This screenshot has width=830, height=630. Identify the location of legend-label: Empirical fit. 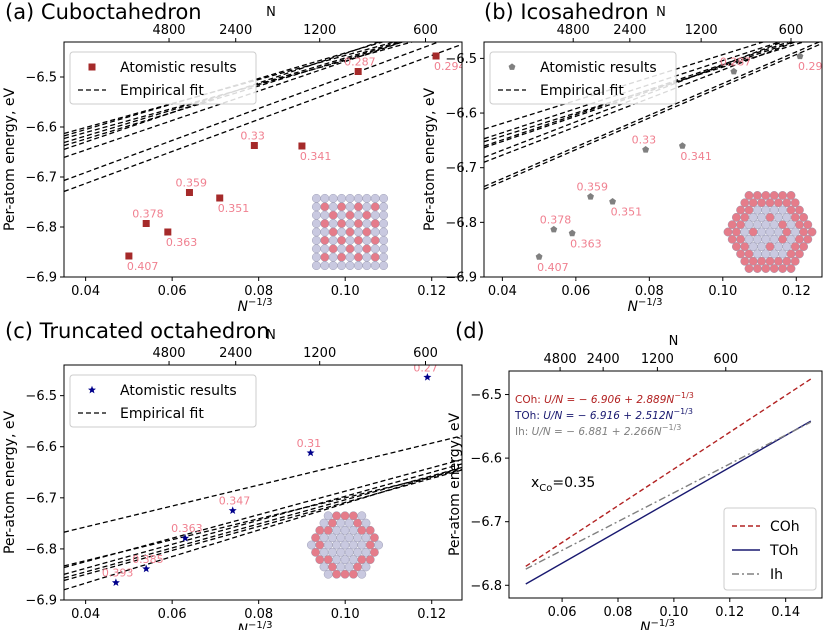
(582, 91).